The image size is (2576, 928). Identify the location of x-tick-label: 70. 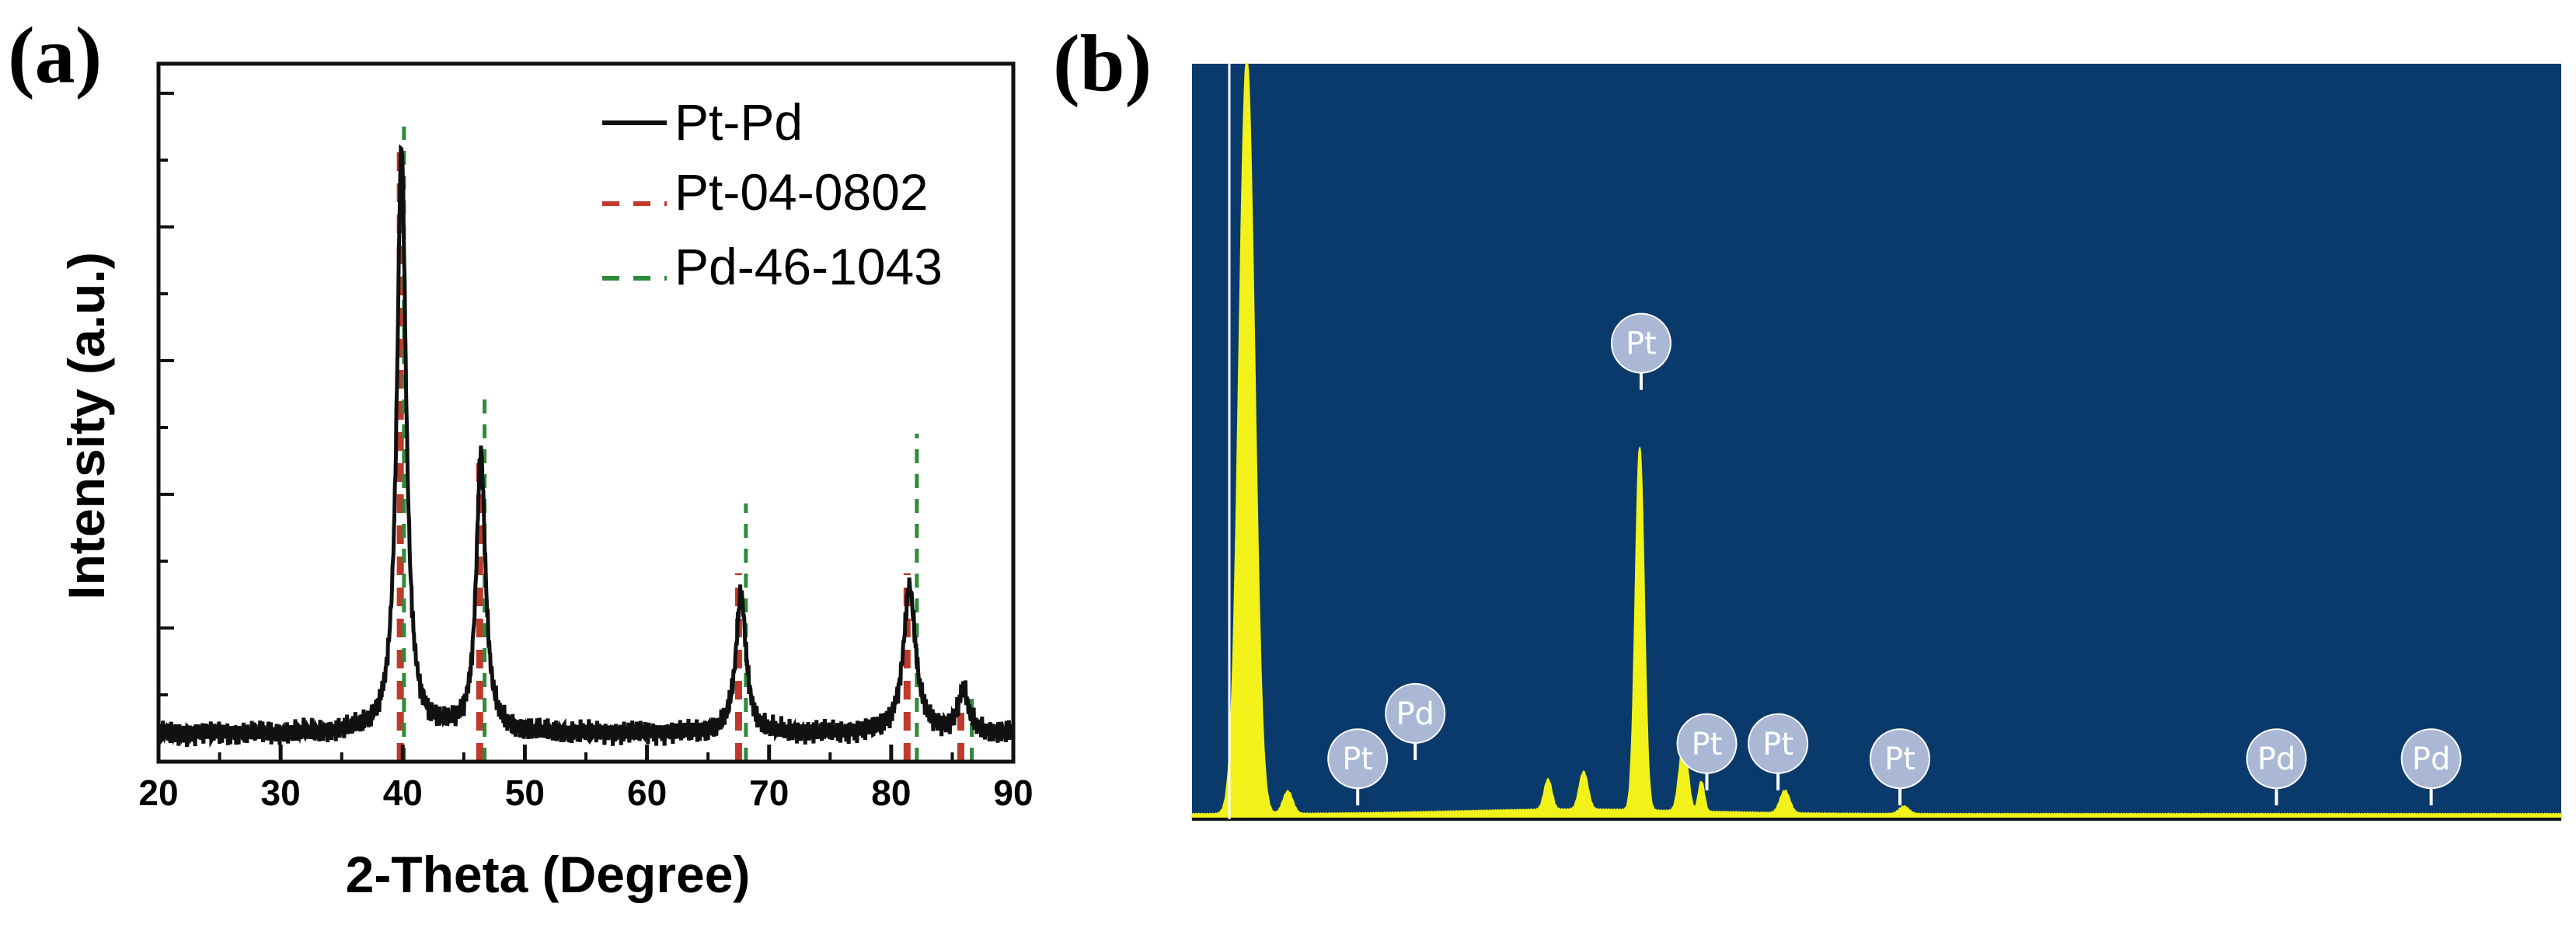
(769, 793).